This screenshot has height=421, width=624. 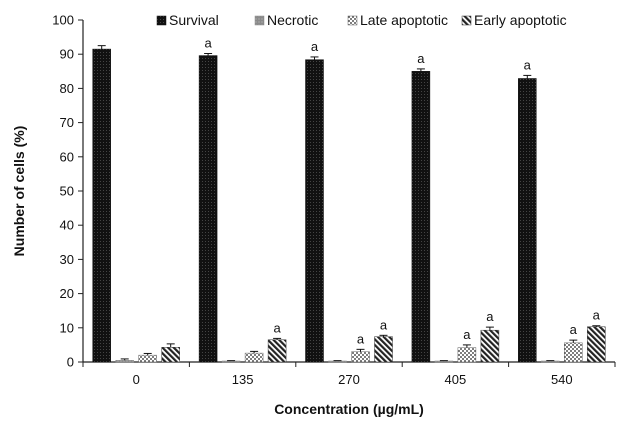 What do you see at coordinates (70, 362) in the screenshot?
I see `y-tick-label: 0` at bounding box center [70, 362].